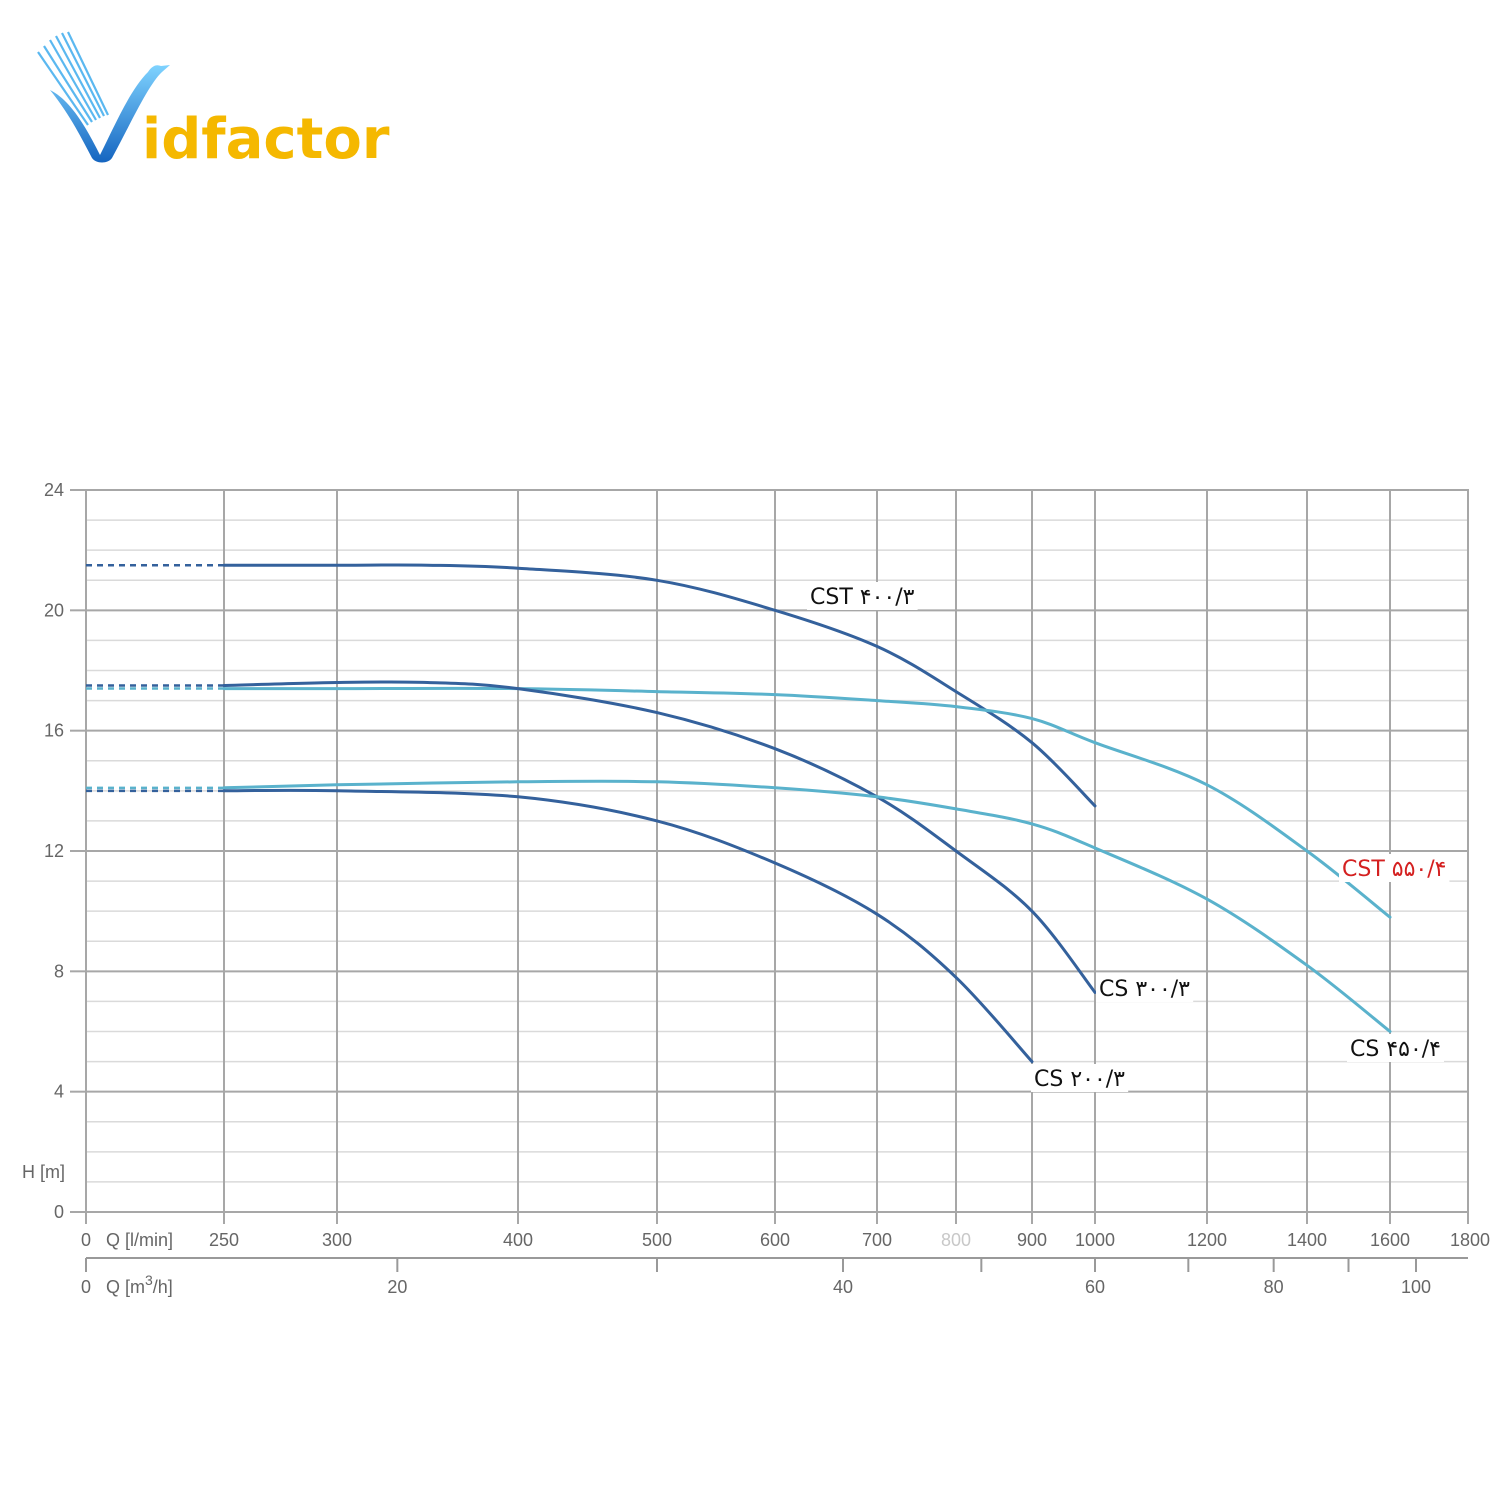 Image resolution: width=1500 pixels, height=1500 pixels. Describe the element at coordinates (1207, 1240) in the screenshot. I see `x-tick-label: 1200` at that location.